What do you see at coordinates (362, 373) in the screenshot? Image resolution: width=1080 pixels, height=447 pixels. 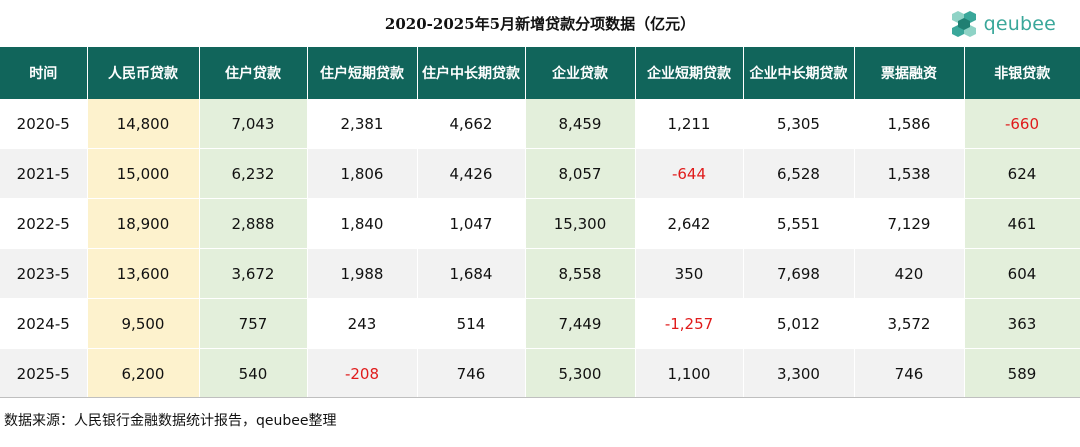 I see `value-cell: -208` at bounding box center [362, 373].